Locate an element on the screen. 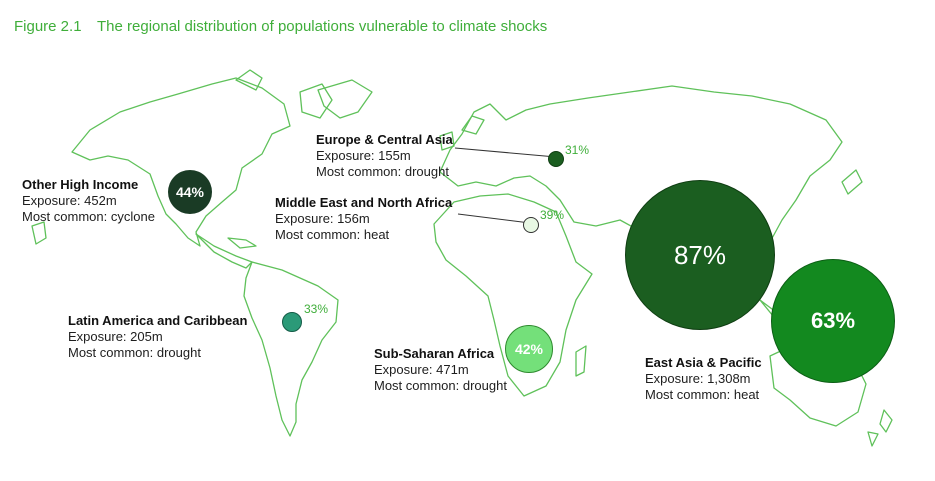  region-common-shock: Most common: cyclone is located at coordinates (88, 216).